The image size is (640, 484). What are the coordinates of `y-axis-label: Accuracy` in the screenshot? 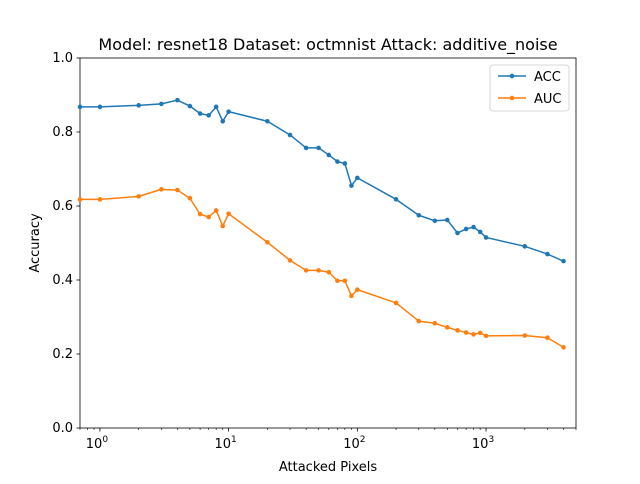 It's located at (35, 243).